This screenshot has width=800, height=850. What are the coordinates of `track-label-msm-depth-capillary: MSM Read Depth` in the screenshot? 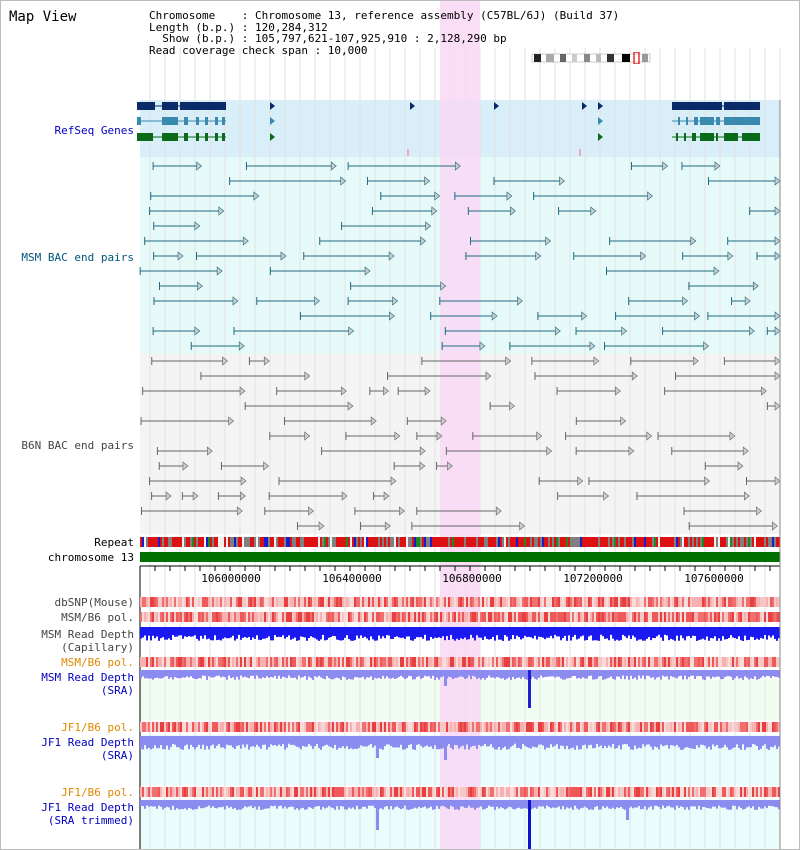 It's located at (87, 634).